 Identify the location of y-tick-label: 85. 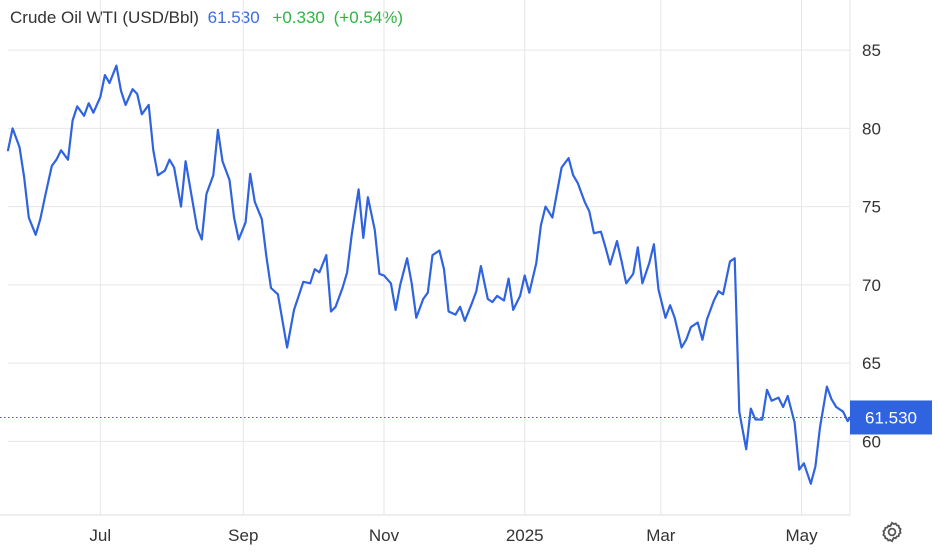
(871, 50).